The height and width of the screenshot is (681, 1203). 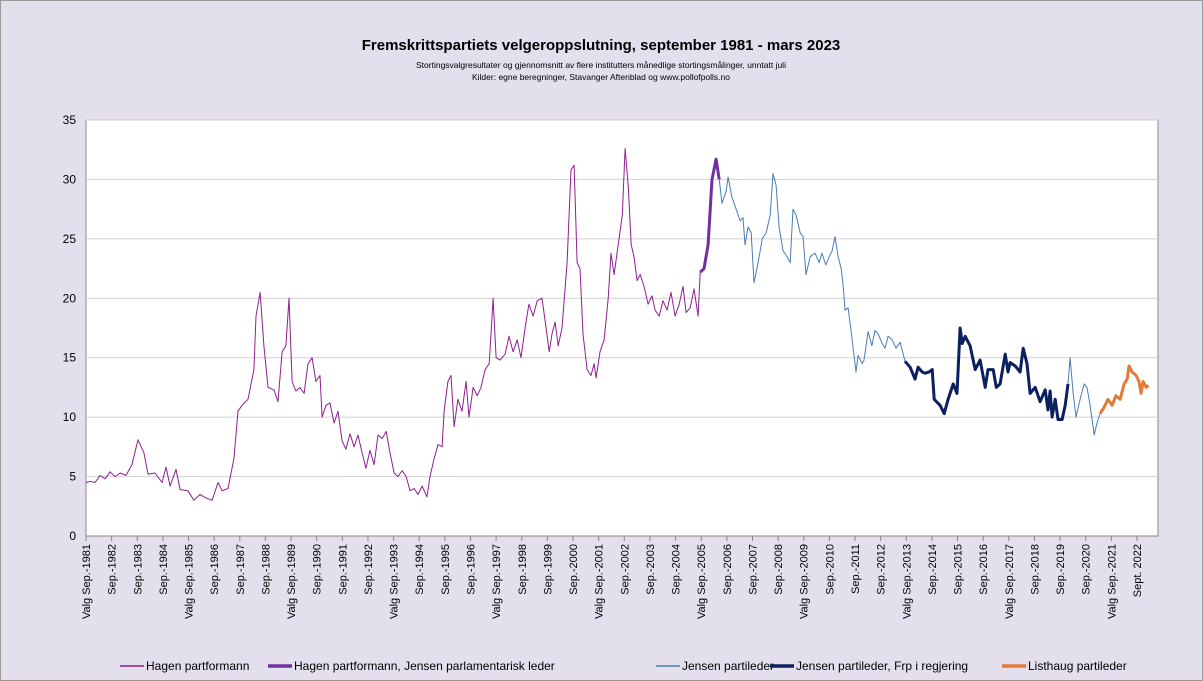 What do you see at coordinates (420, 569) in the screenshot?
I see `x-tick-label: Sep.-1994` at bounding box center [420, 569].